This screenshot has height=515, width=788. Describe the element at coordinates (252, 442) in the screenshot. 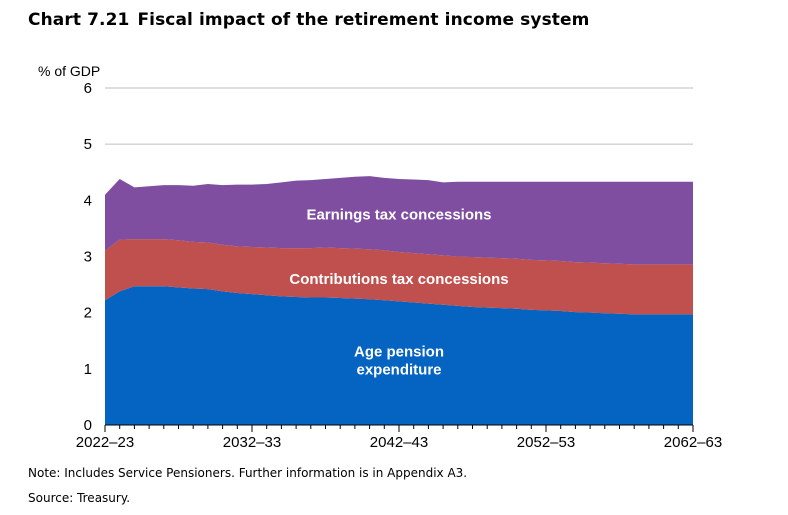

I see `x-tick-label: 2032–33` at that location.